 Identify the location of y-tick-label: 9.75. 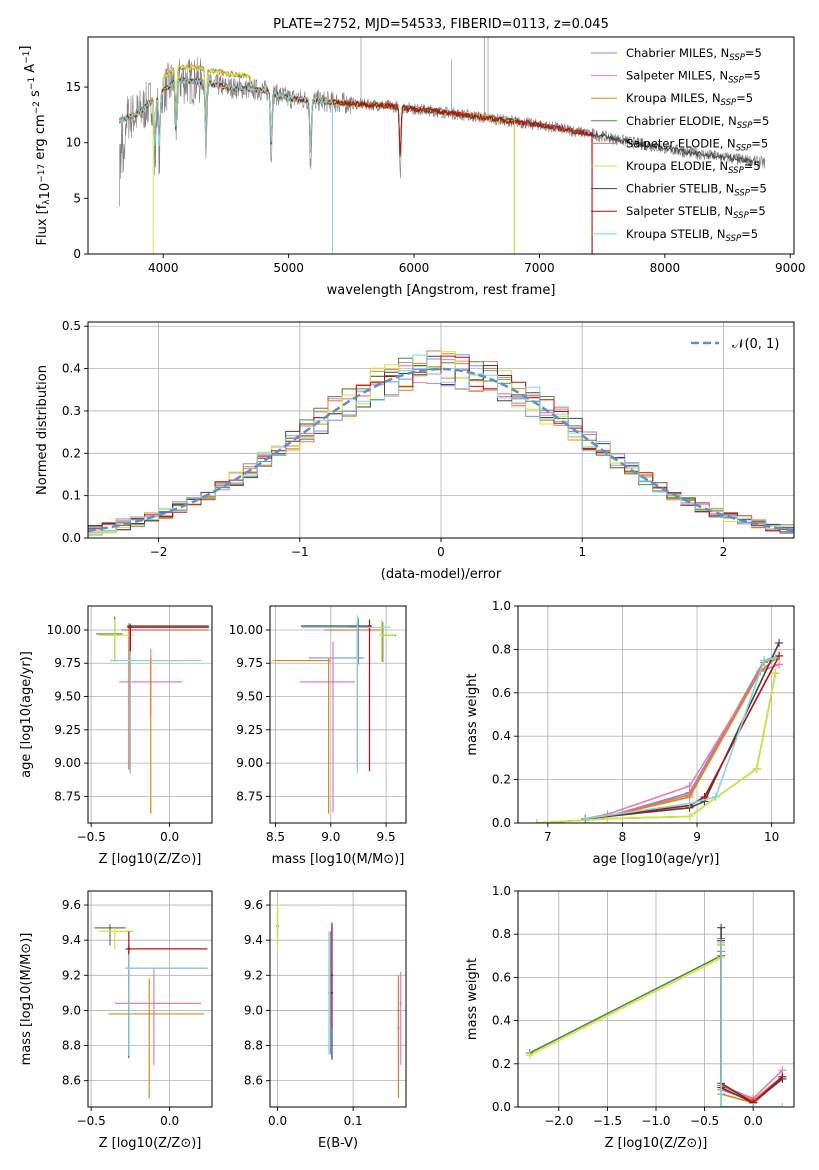
(249, 663).